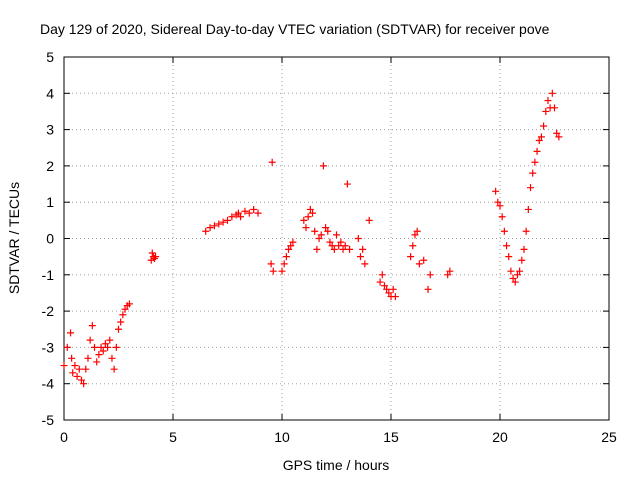  What do you see at coordinates (48, 347) in the screenshot?
I see `y-tick-label: -3` at bounding box center [48, 347].